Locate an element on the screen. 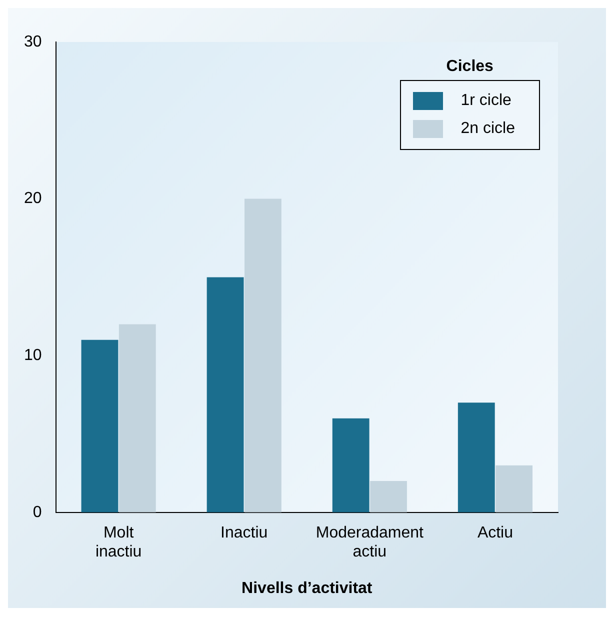 The height and width of the screenshot is (618, 614). legend-label: 2n cicle is located at coordinates (487, 129).